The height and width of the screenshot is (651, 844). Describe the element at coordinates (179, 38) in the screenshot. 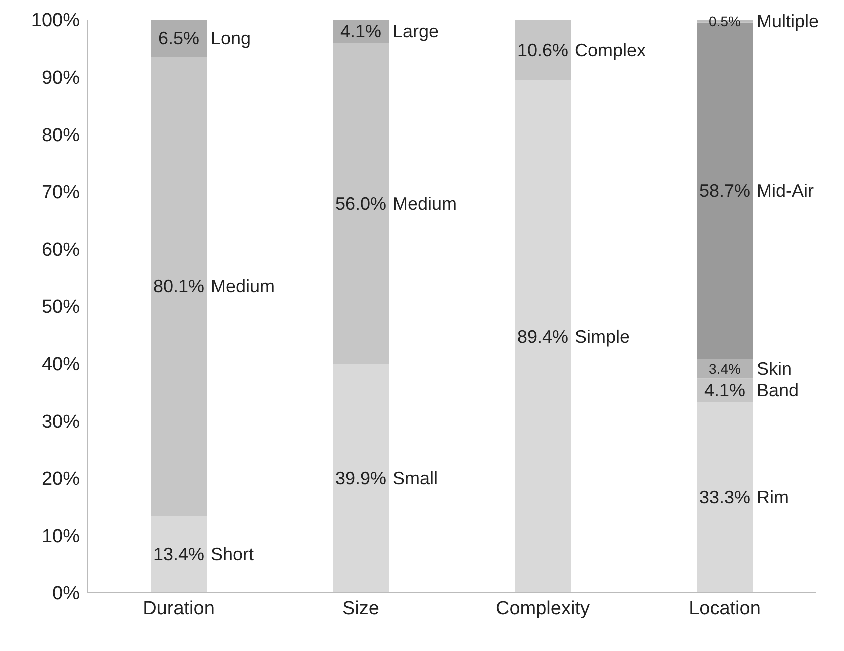

I see `data-label: 6.5%` at that location.